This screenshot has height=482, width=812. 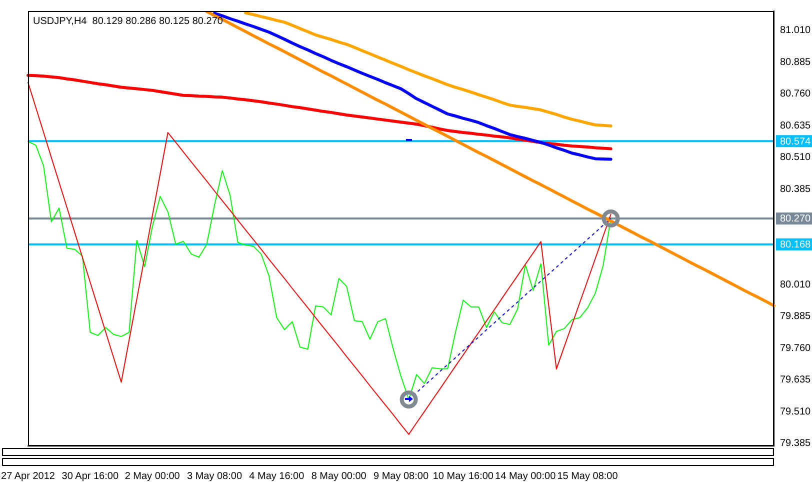 What do you see at coordinates (339, 476) in the screenshot?
I see `x-tick-label: 8 May 00:00` at bounding box center [339, 476].